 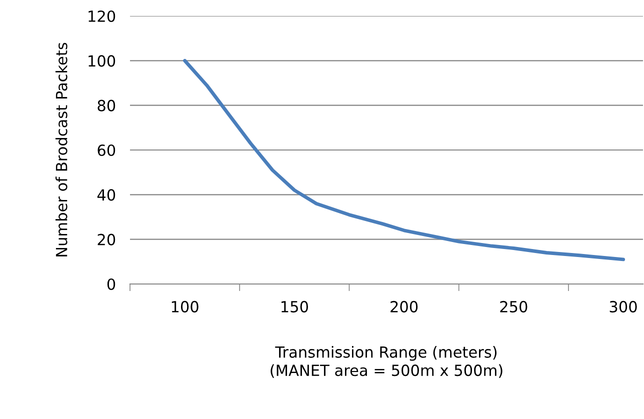 What do you see at coordinates (61, 149) in the screenshot?
I see `y-axis-title: Number of Brodcast Packets` at bounding box center [61, 149].